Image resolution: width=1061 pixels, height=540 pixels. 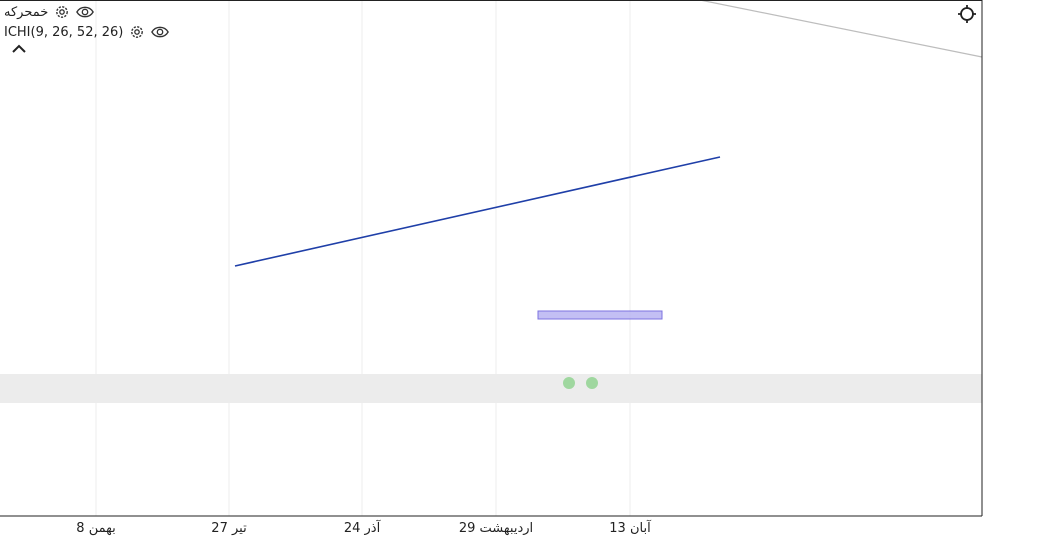 What do you see at coordinates (229, 528) in the screenshot?
I see `x-tick-label: 27 تیر` at bounding box center [229, 528].